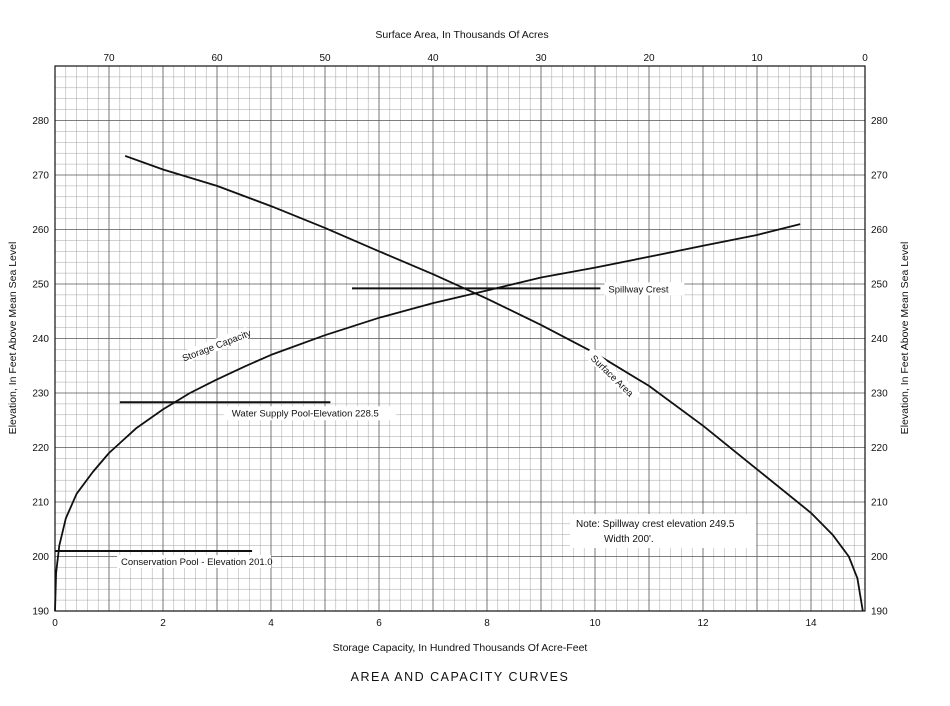  What do you see at coordinates (460, 677) in the screenshot?
I see `chart-title: AREA AND CAPACITY CURVES` at bounding box center [460, 677].